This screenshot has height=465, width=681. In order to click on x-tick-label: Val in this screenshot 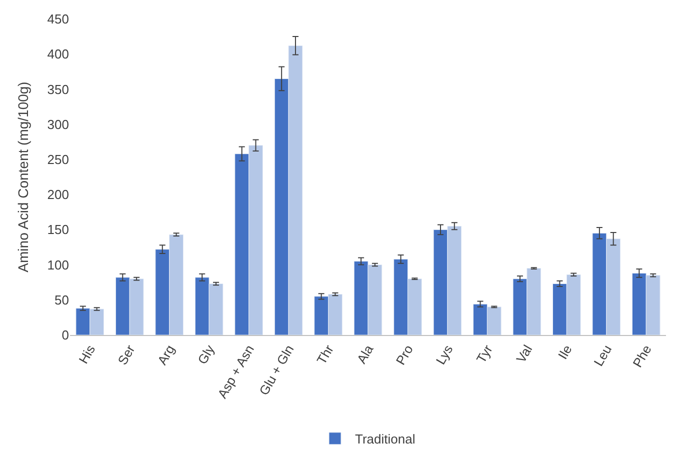, I will do `click(524, 354)`.